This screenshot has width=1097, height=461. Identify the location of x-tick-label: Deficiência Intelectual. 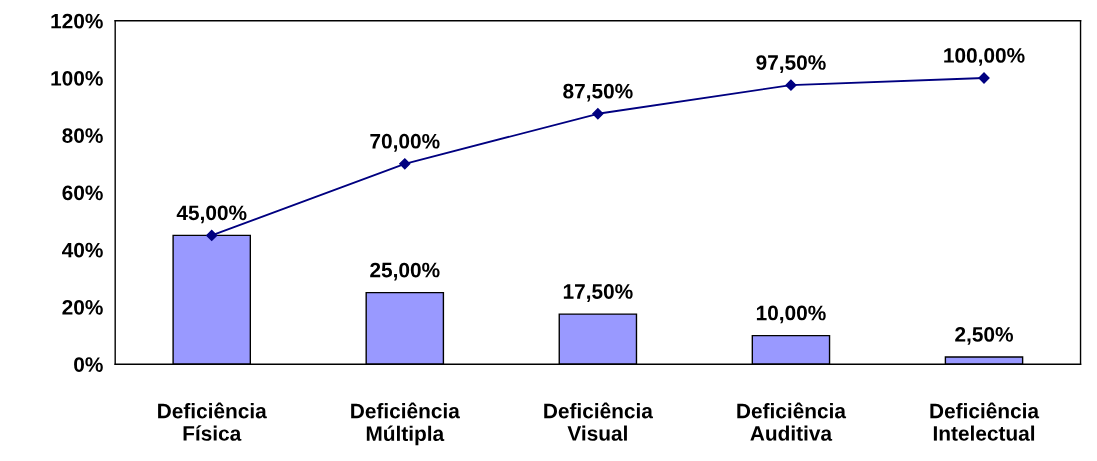
(985, 421).